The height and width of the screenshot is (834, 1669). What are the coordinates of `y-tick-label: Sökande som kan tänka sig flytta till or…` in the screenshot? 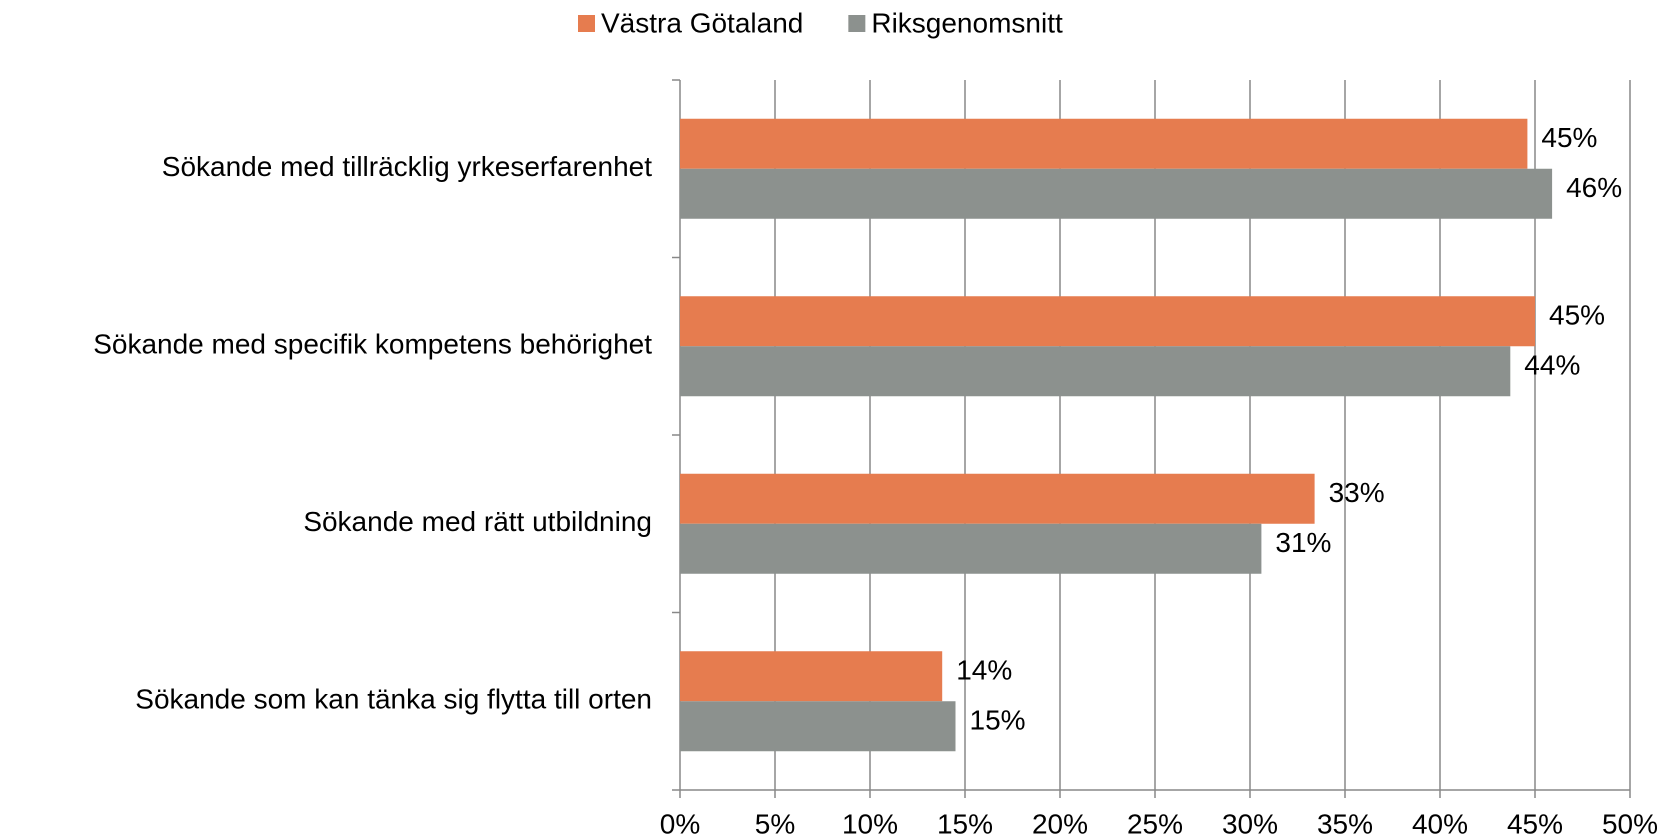 It's located at (393, 699).